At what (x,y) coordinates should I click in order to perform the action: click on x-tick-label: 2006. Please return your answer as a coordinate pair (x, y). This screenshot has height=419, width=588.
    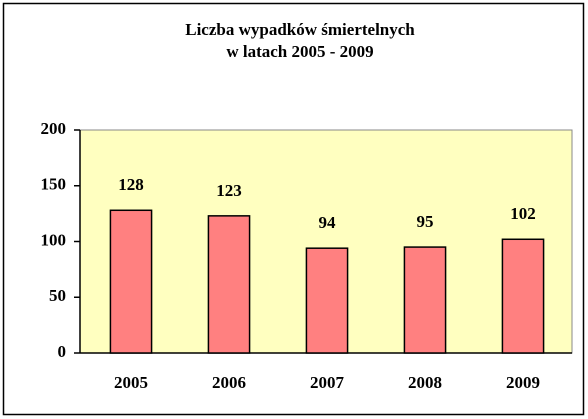
    Looking at the image, I should click on (229, 382).